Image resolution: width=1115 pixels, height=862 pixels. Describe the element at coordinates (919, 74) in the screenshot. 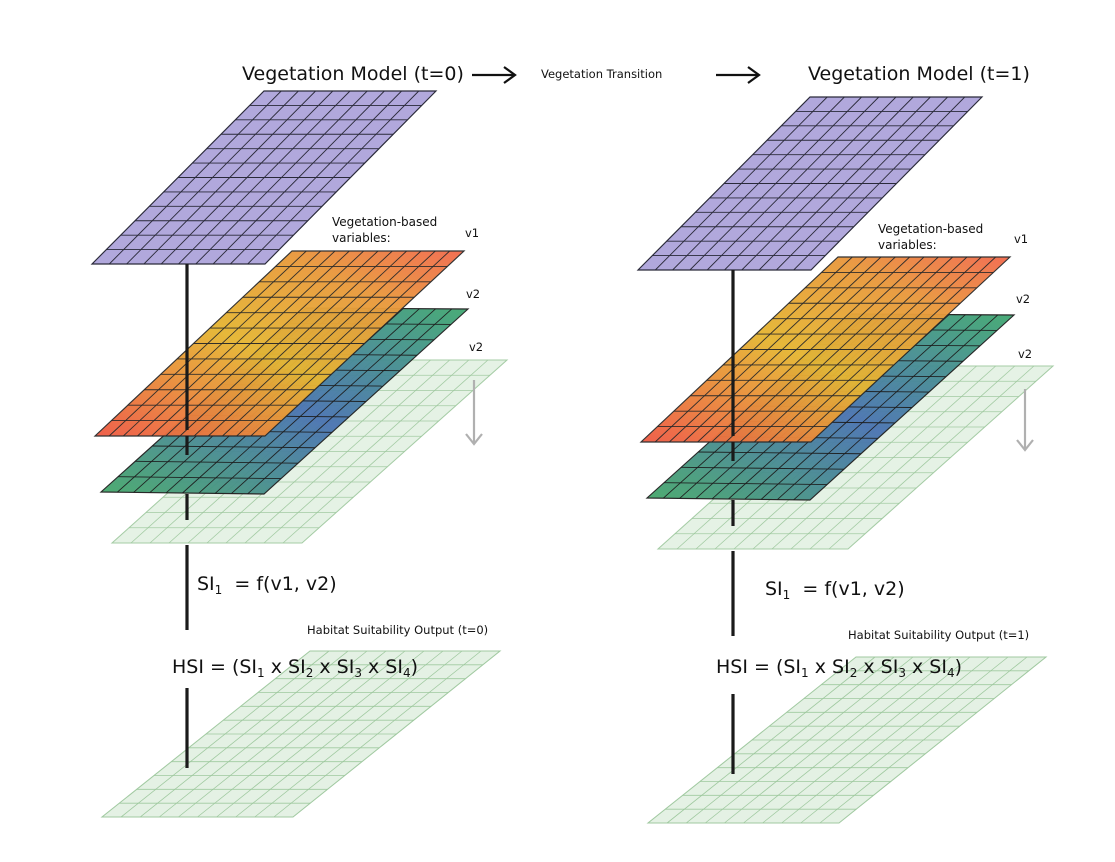

I see `vegetation-model-t1-title: Vegetation Model (t=1)` at that location.